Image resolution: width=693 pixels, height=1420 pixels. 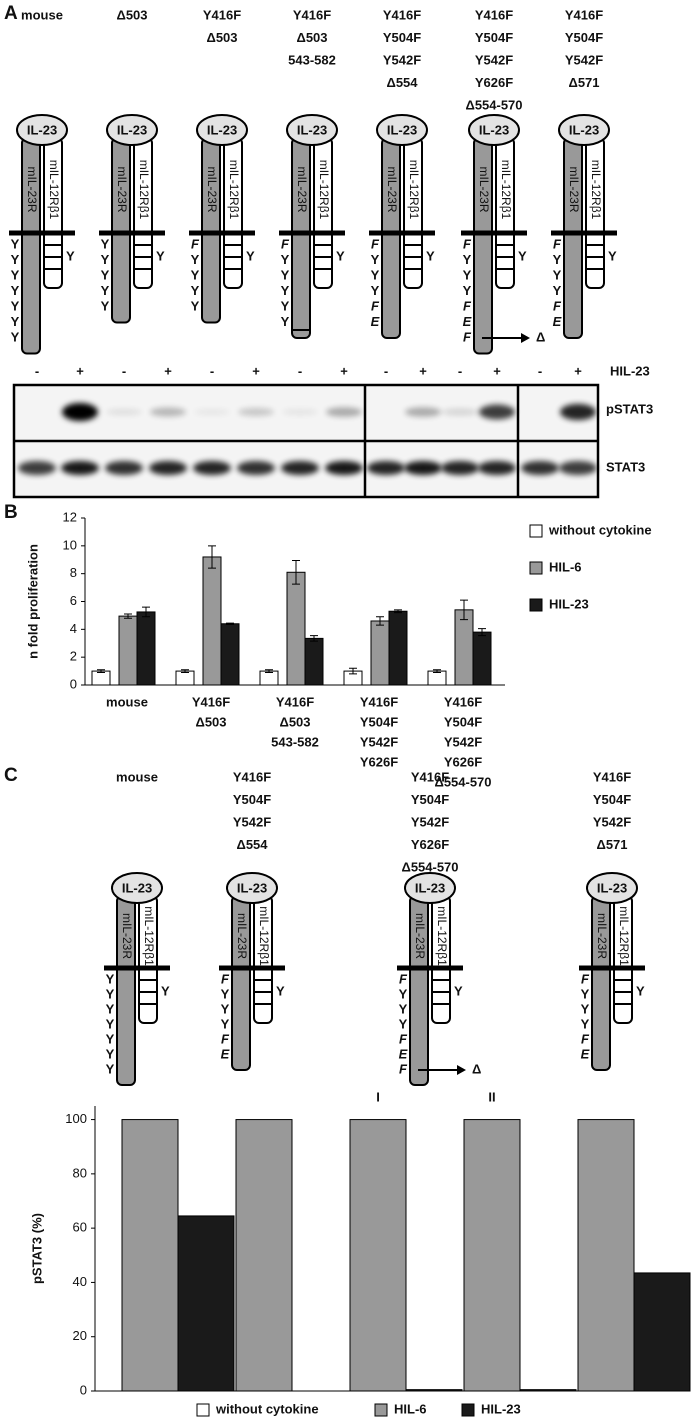 What do you see at coordinates (73, 628) in the screenshot?
I see `y-tick-label: 4` at bounding box center [73, 628].